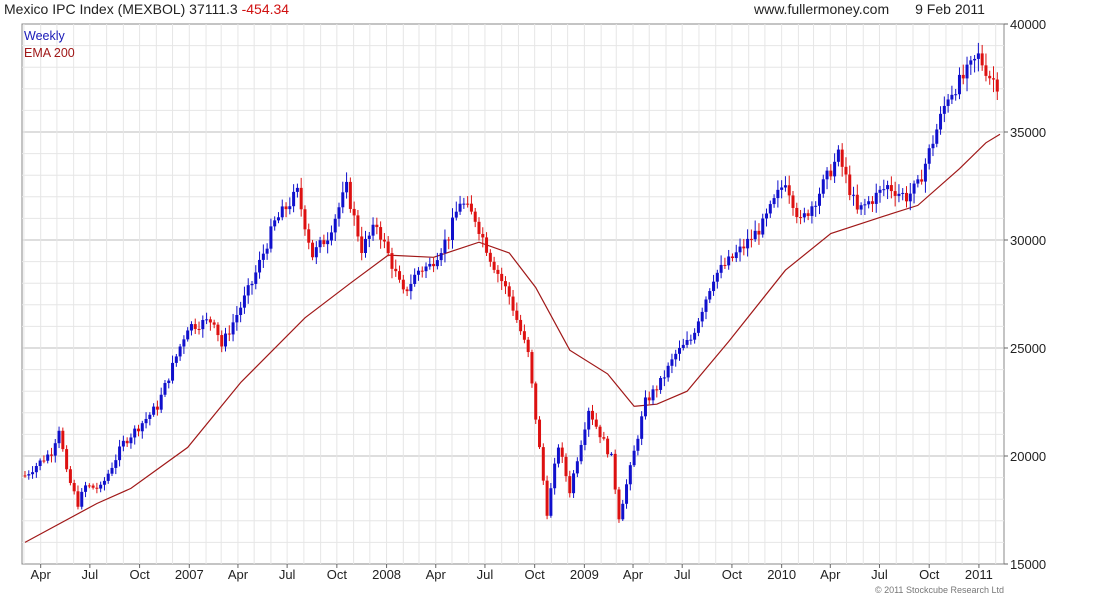  Describe the element at coordinates (49, 53) in the screenshot. I see `legend-ema: EMA 200` at that location.